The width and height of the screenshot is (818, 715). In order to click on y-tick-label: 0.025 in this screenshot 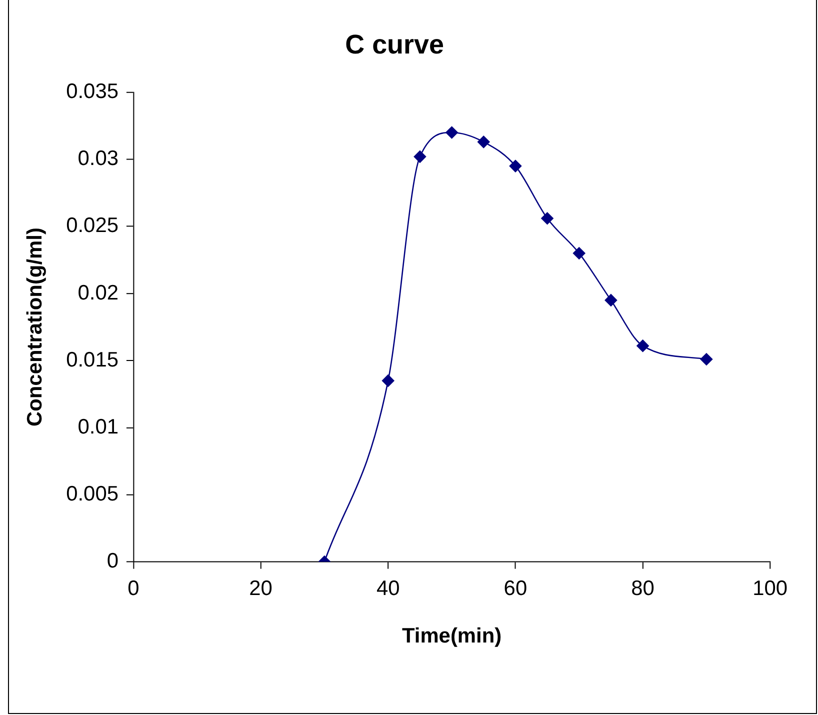, I will do `click(92, 226)`.